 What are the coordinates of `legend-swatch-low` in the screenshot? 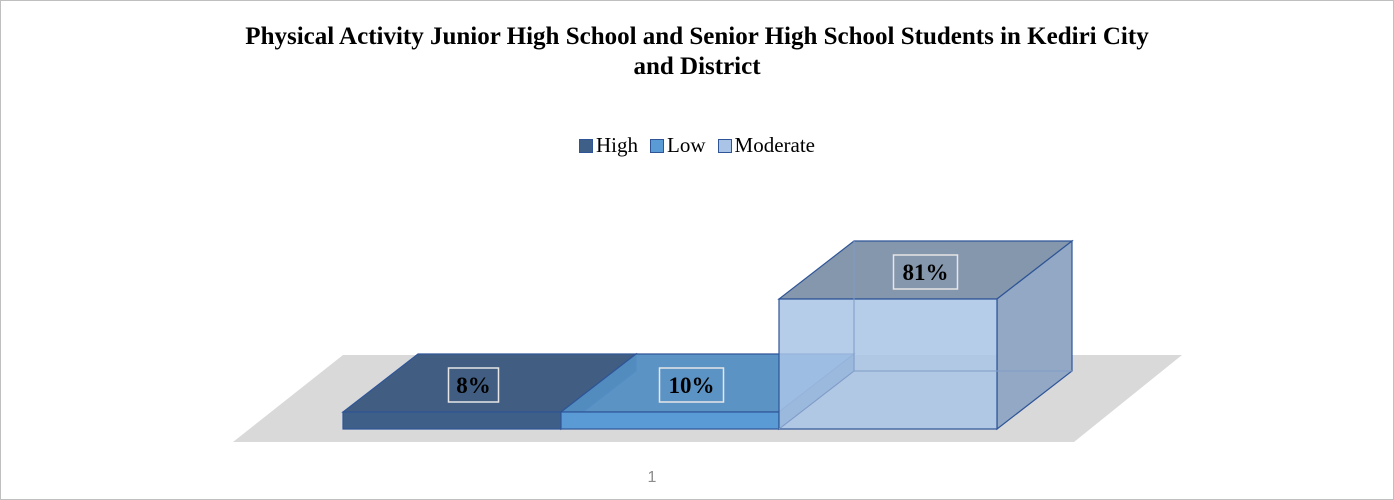 It's located at (657, 145).